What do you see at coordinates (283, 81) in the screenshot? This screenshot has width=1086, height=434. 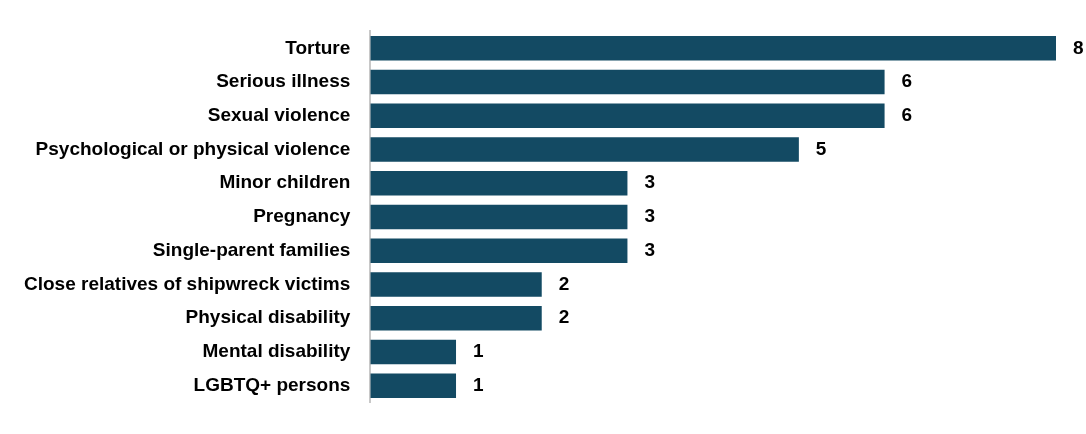 I see `y-tick-label: Serious illness` at bounding box center [283, 81].